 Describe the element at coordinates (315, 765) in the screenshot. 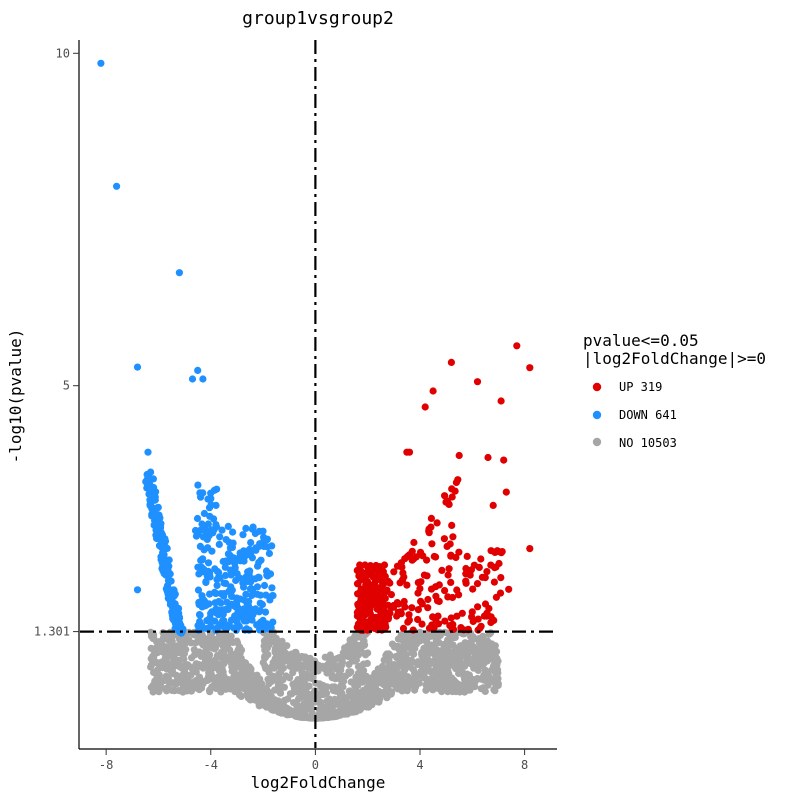

I see `x-tick-label: 0` at that location.